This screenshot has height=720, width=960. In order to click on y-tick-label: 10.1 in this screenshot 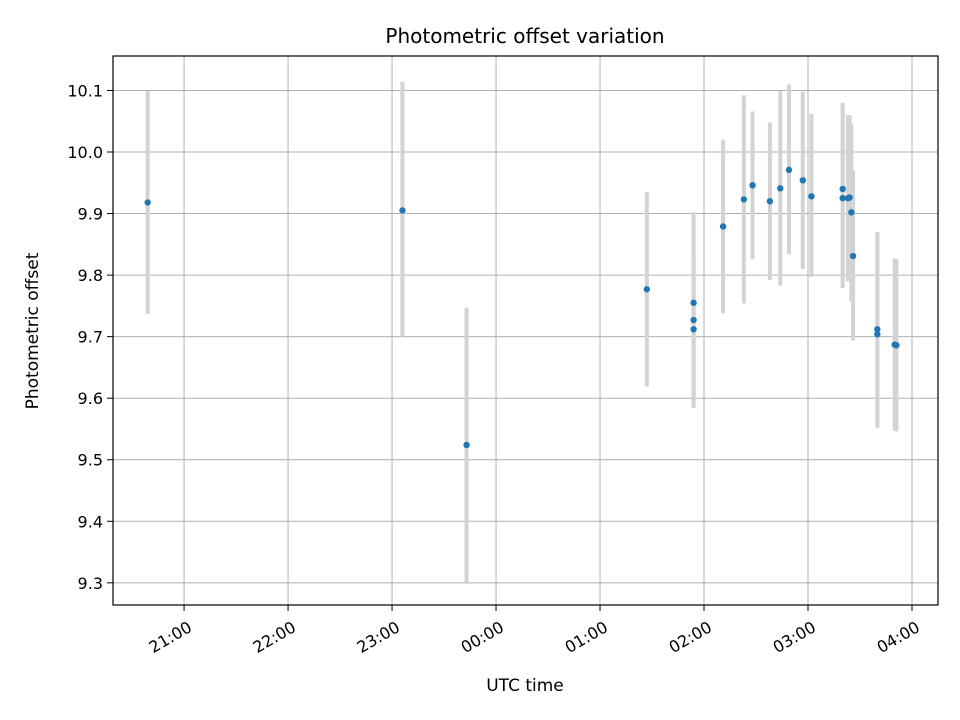, I will do `click(85, 90)`.